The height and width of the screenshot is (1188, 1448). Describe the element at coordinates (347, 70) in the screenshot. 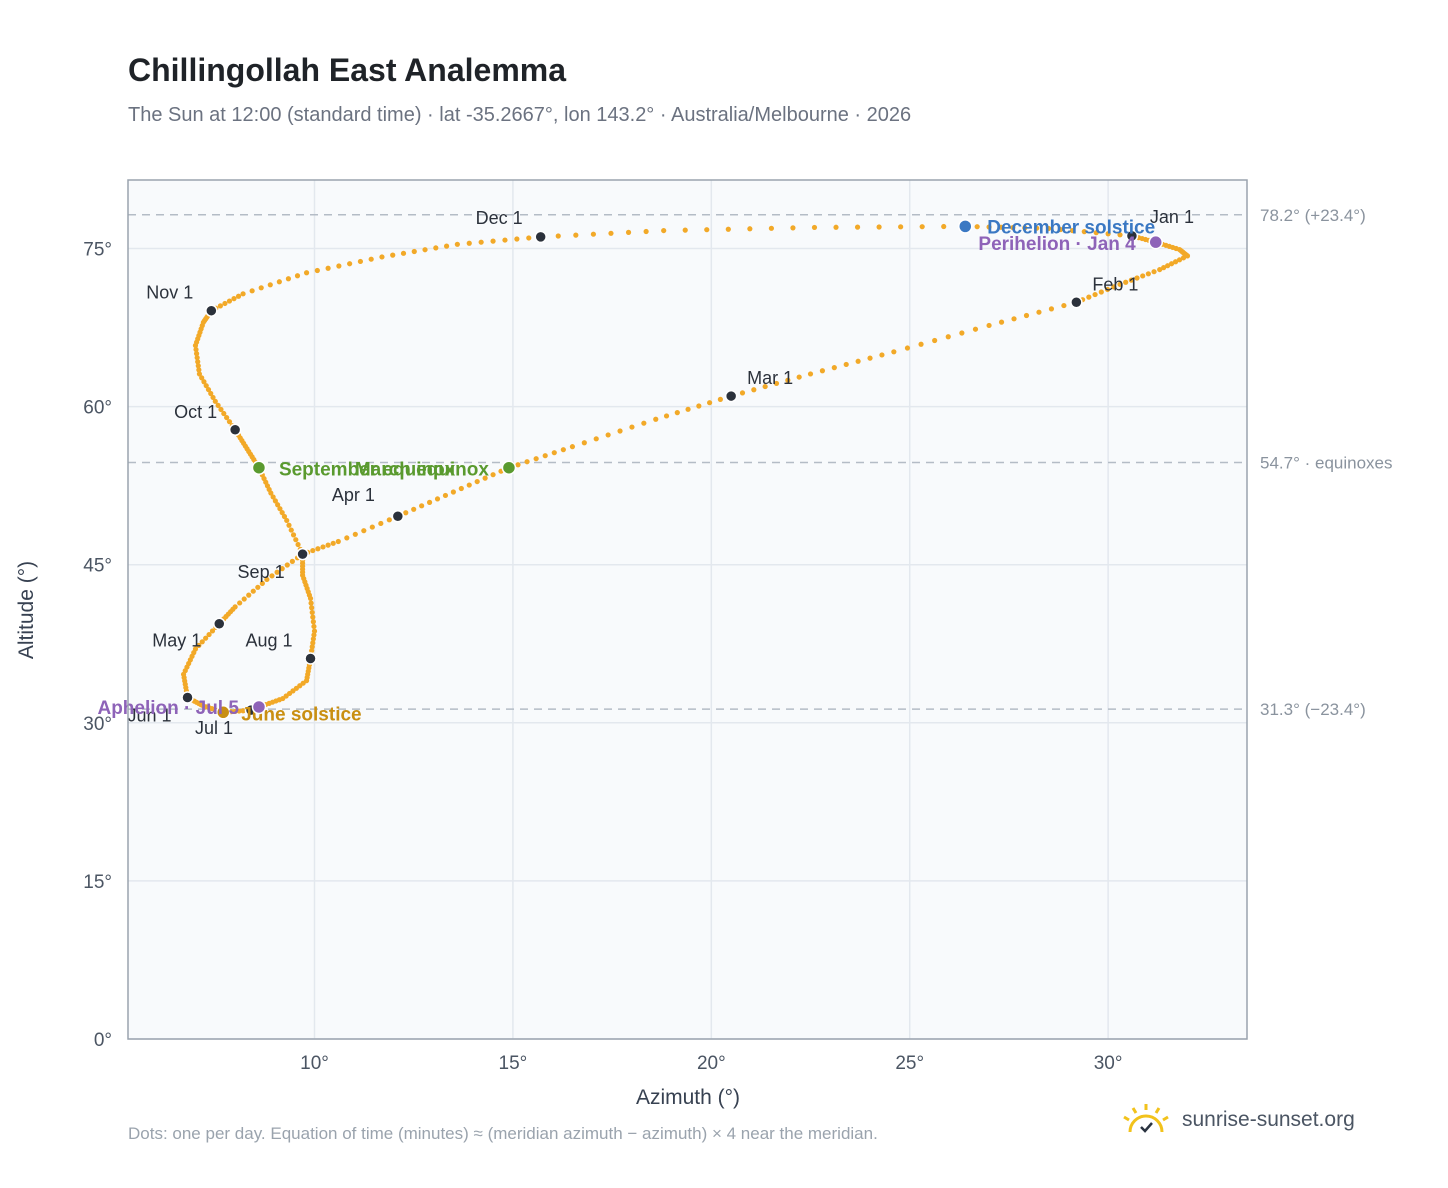

I see `chart-title: Chillingollah East Analemma` at that location.